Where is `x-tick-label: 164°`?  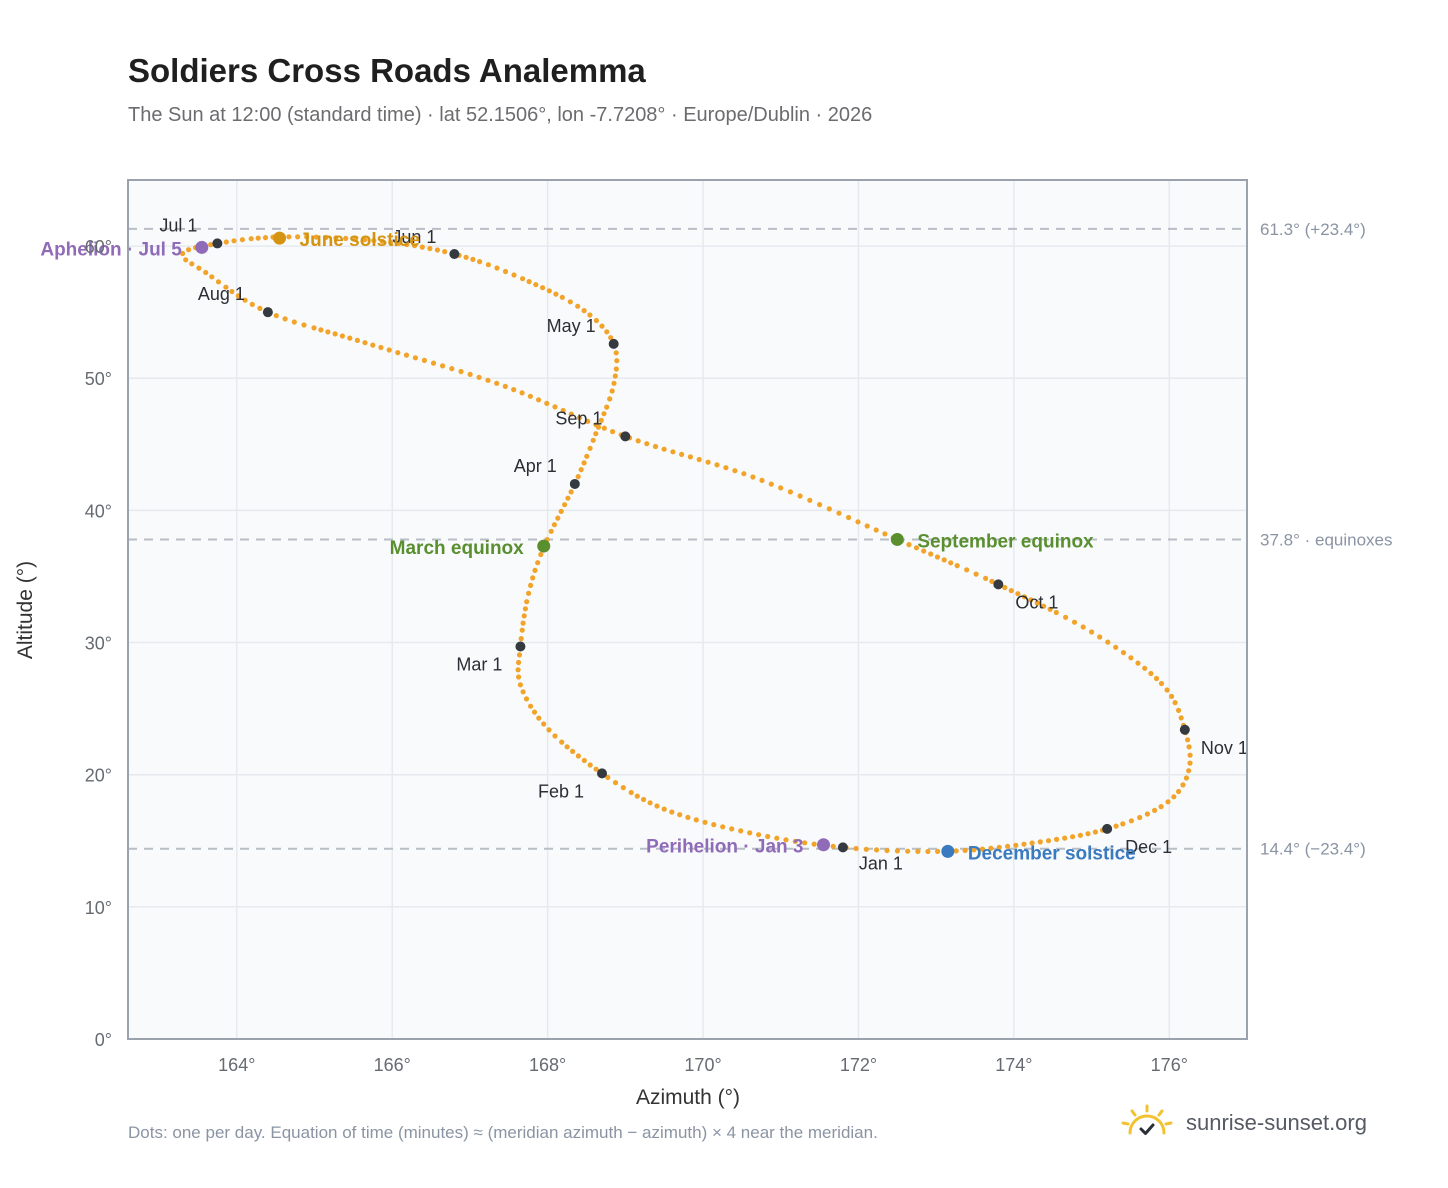 x-tick-label: 164° is located at coordinates (236, 1065).